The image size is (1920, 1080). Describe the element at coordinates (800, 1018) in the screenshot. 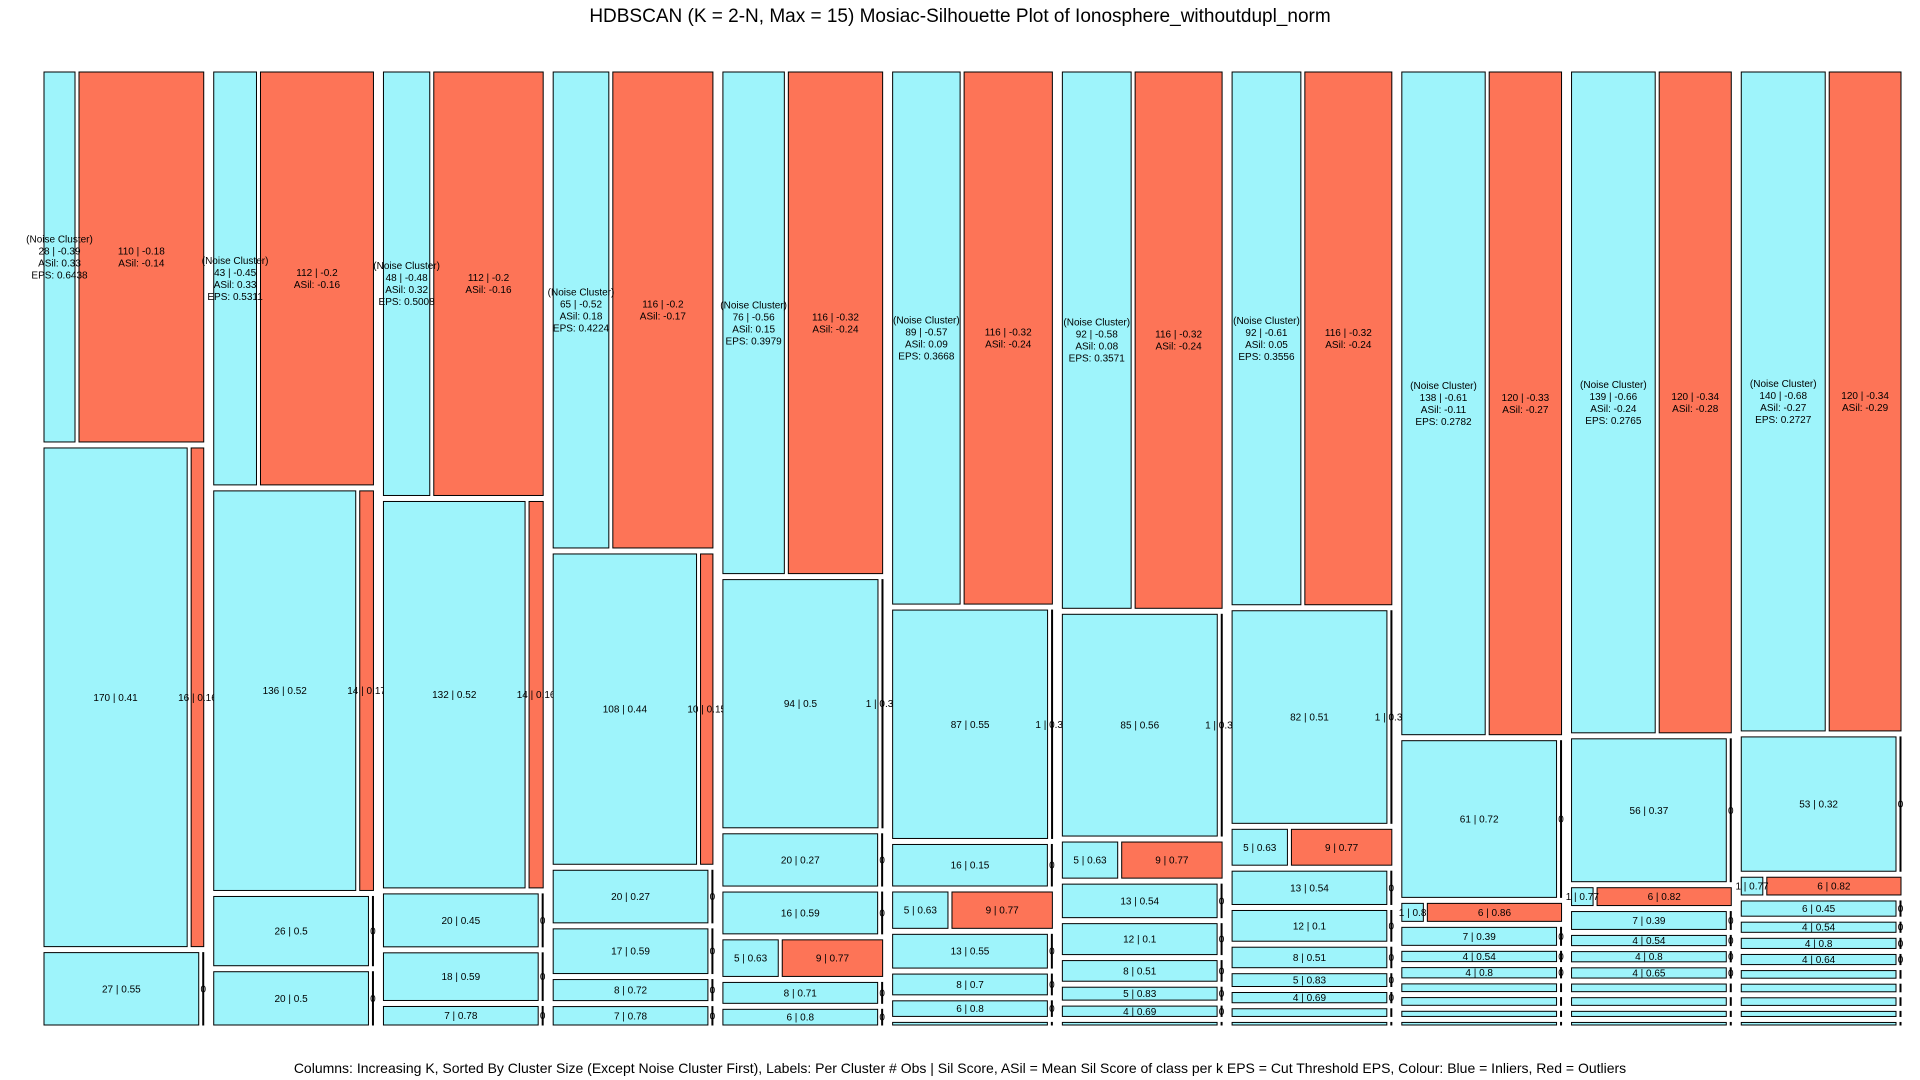

I see `inlier-label: 6 | 0.8` at that location.